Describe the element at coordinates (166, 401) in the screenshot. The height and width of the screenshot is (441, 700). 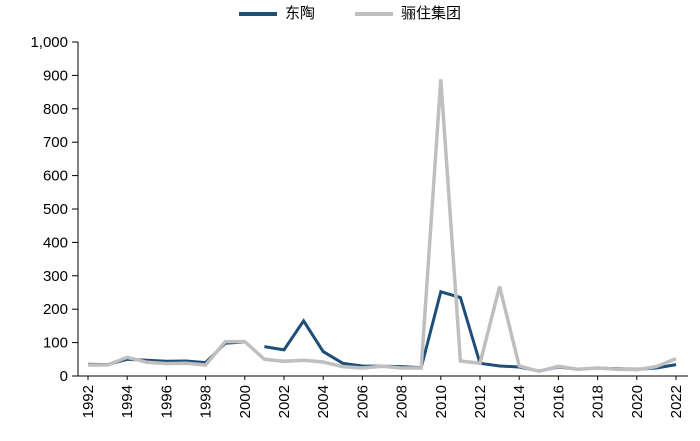
I see `x-tick-label: 1996` at that location.